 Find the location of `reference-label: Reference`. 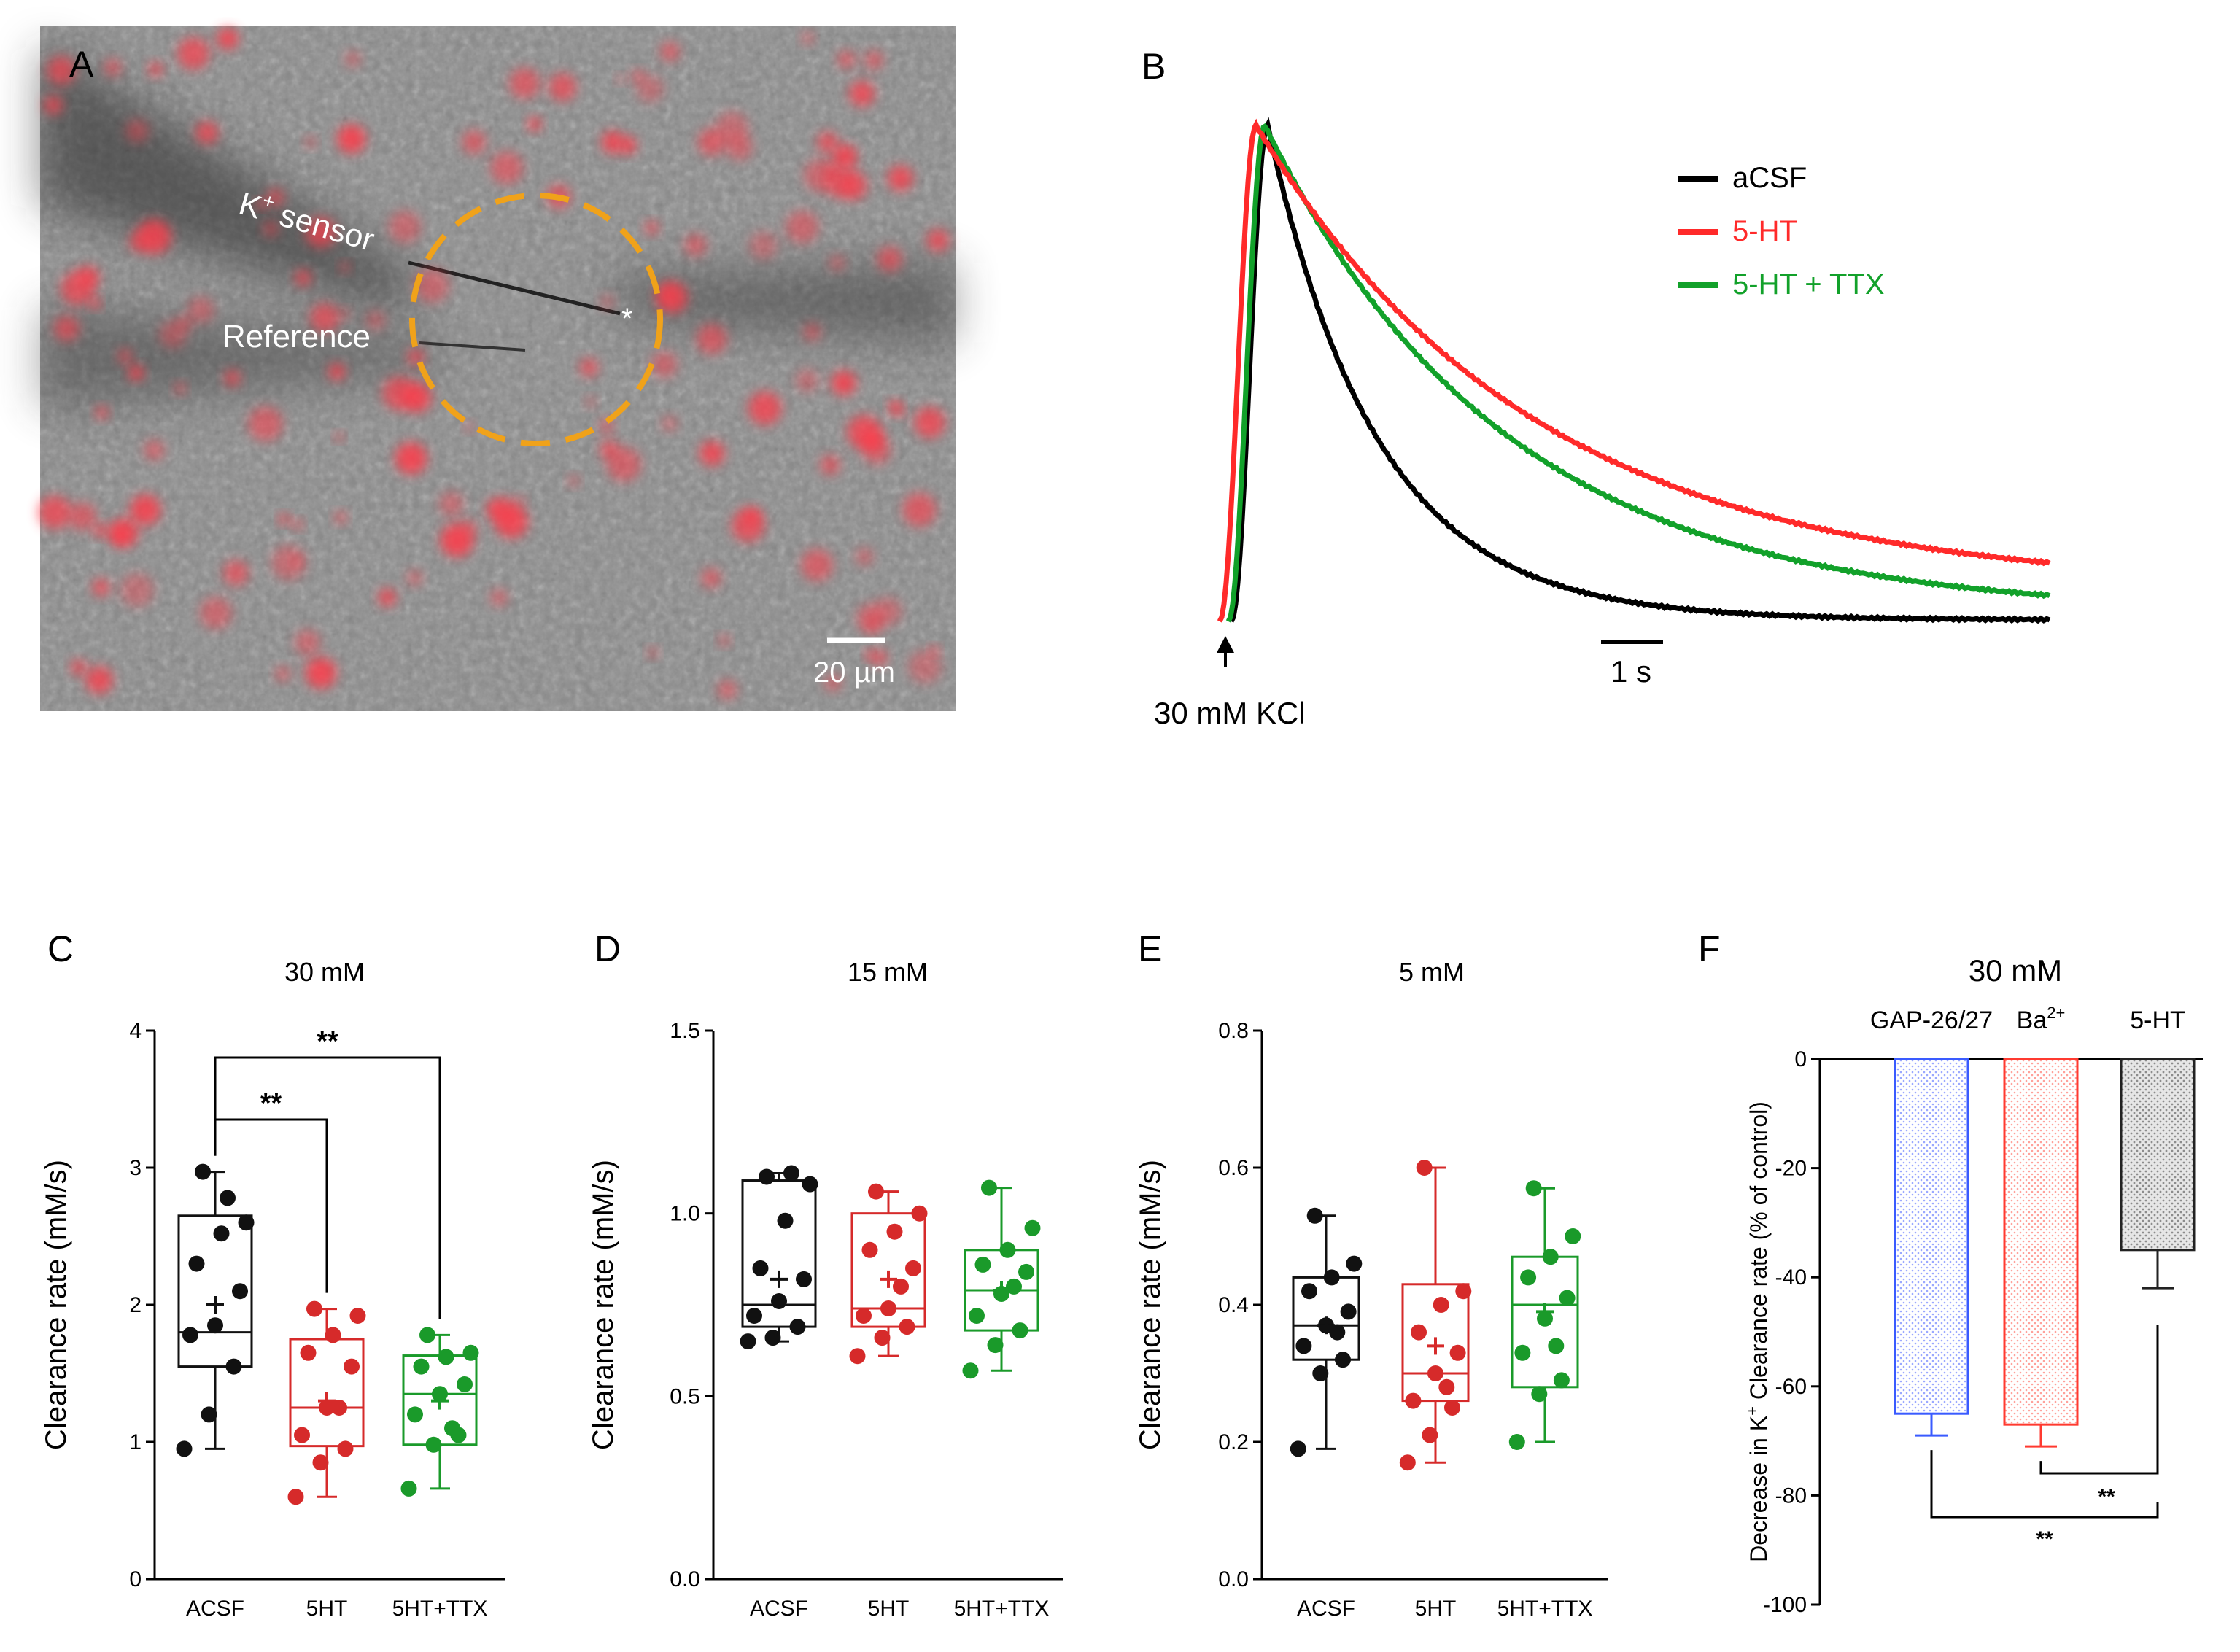

reference-label: Reference is located at coordinates (296, 336).